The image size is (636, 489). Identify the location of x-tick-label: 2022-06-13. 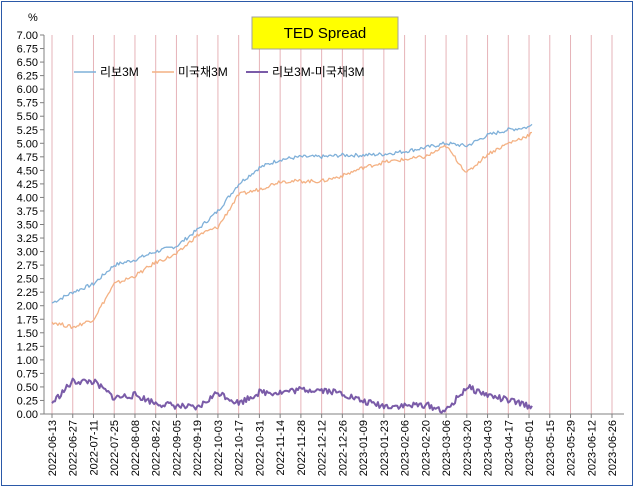
(53, 448).